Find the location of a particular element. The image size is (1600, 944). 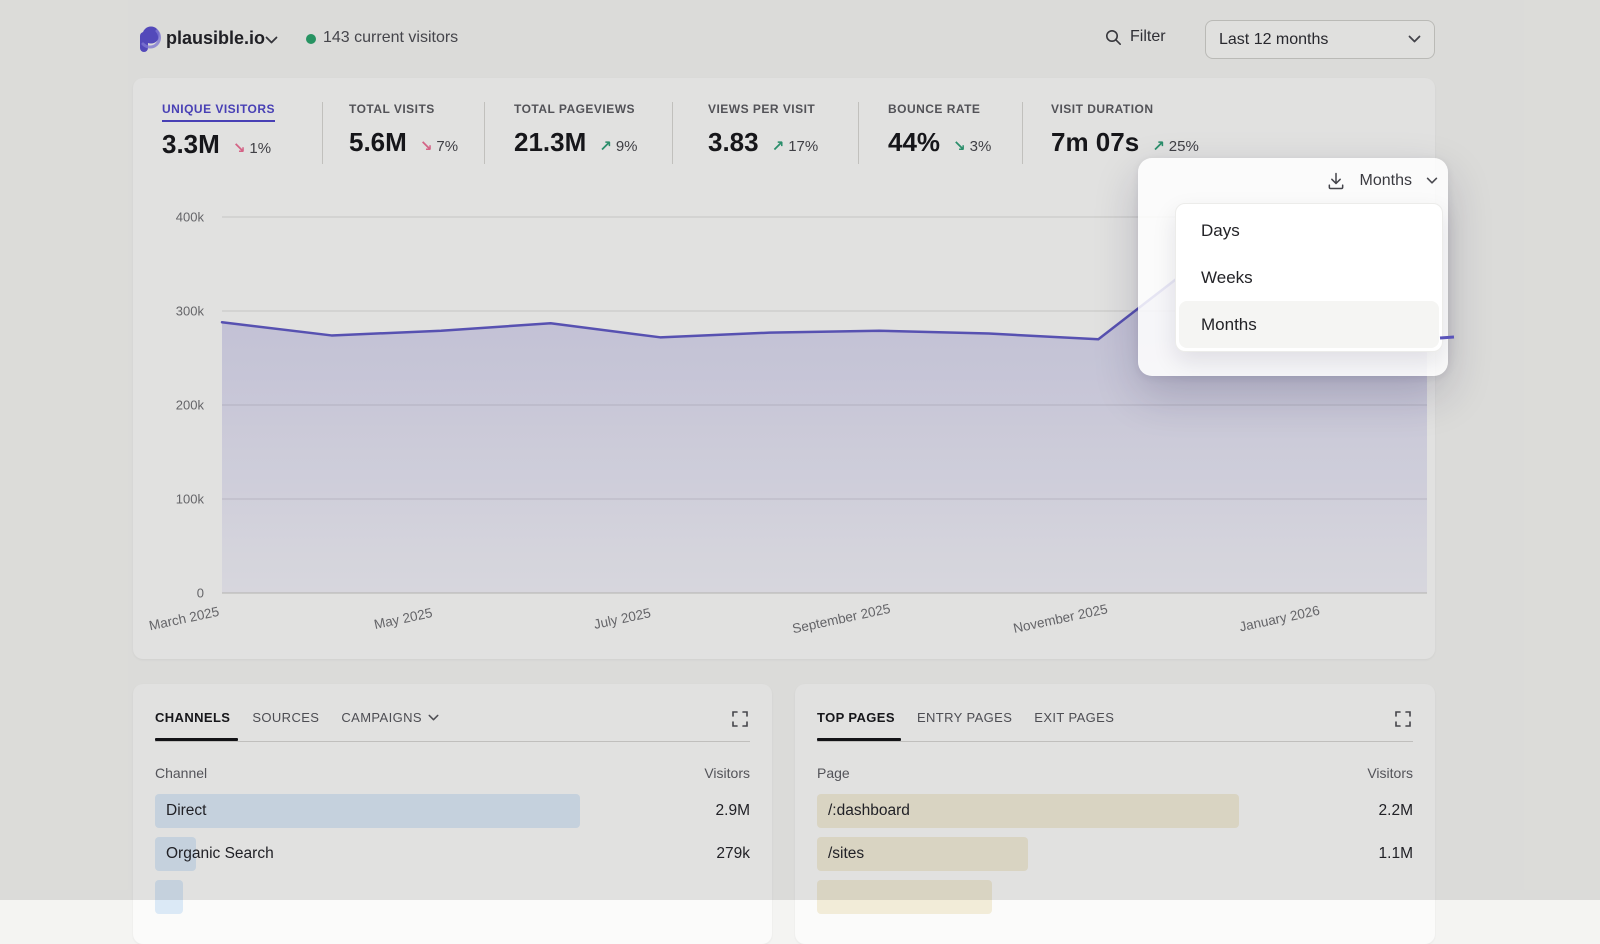

svg-text: May 2025 is located at coordinates (403, 618).